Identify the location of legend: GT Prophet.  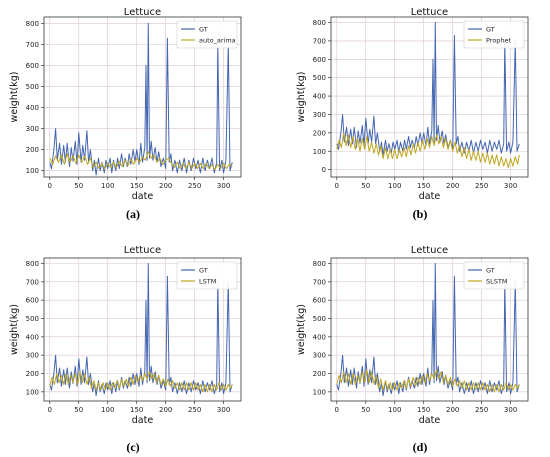
(494, 34).